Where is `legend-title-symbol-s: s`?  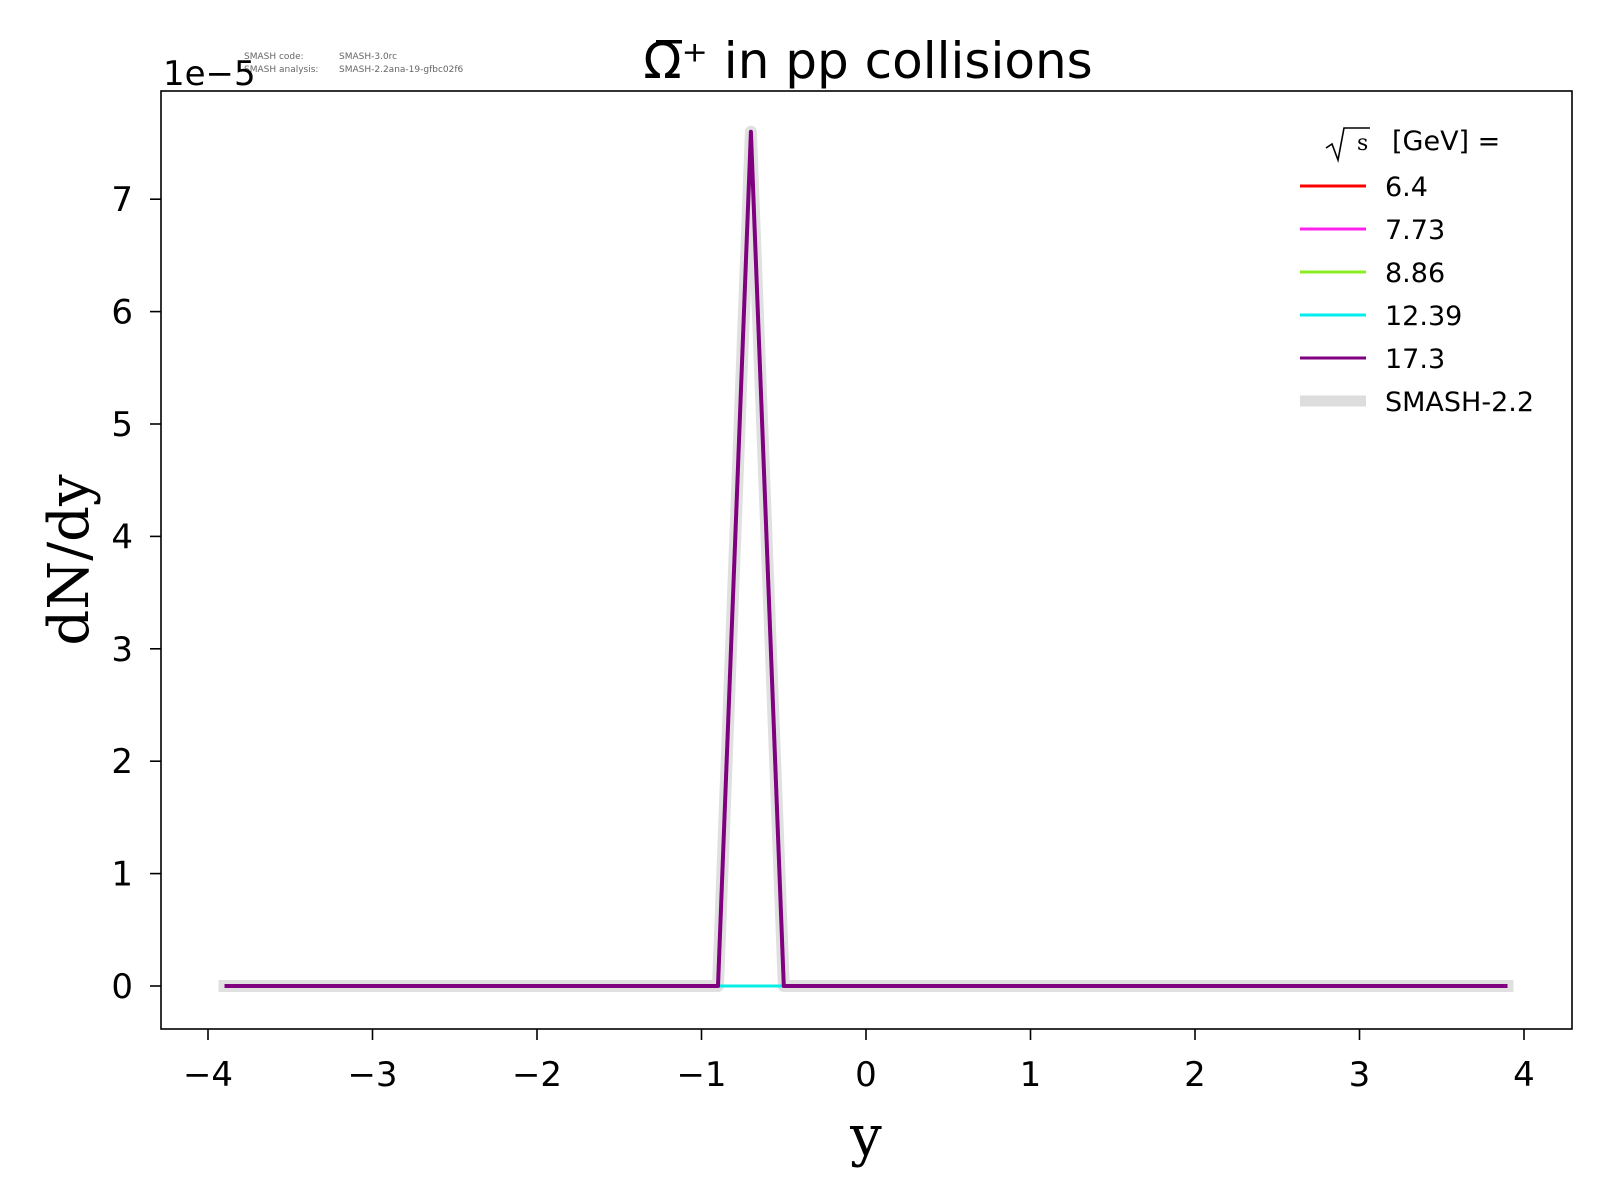 legend-title-symbol-s: s is located at coordinates (1362, 143).